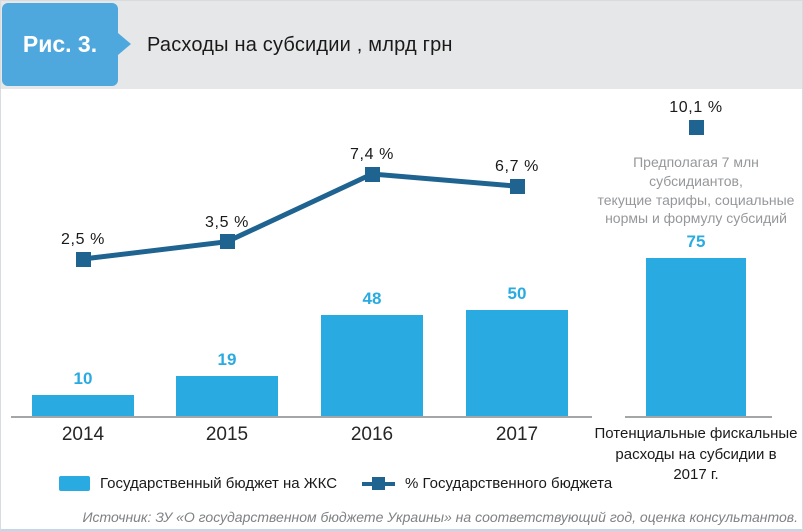  What do you see at coordinates (227, 434) in the screenshot?
I see `x-tick-label-2015: 2015` at bounding box center [227, 434].